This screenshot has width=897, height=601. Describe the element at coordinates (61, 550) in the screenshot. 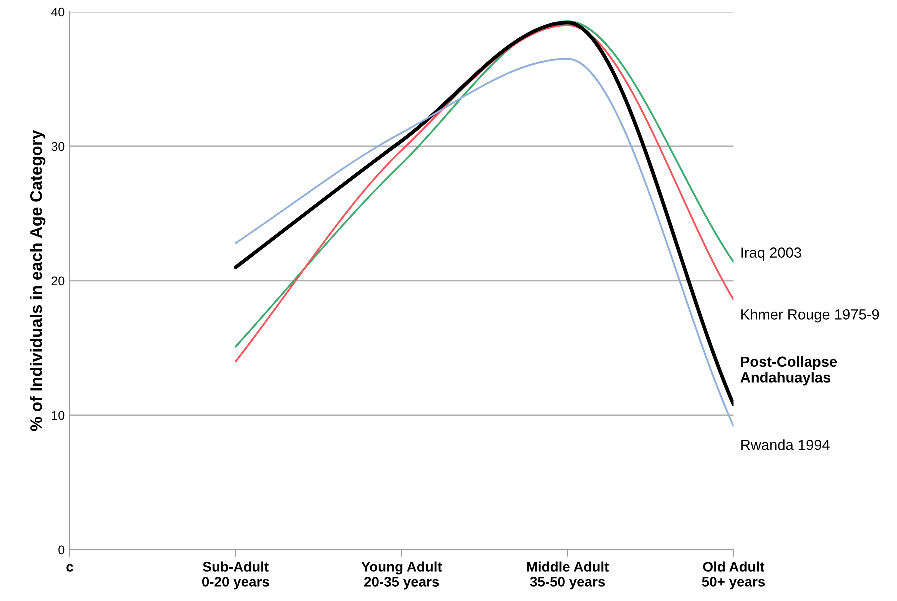

I see `y-tick-label: 0` at that location.